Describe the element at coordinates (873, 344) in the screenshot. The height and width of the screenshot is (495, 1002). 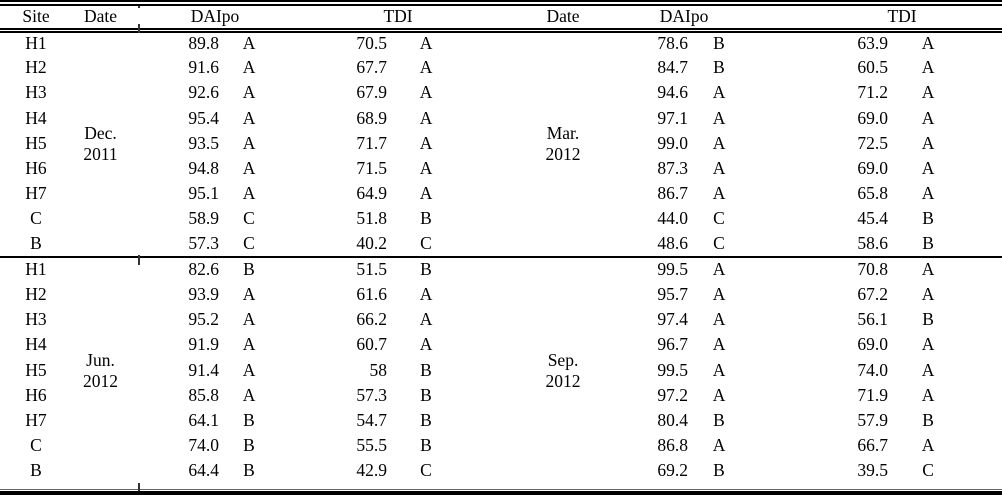
I see `tdi-value-cell: 69.0` at that location.